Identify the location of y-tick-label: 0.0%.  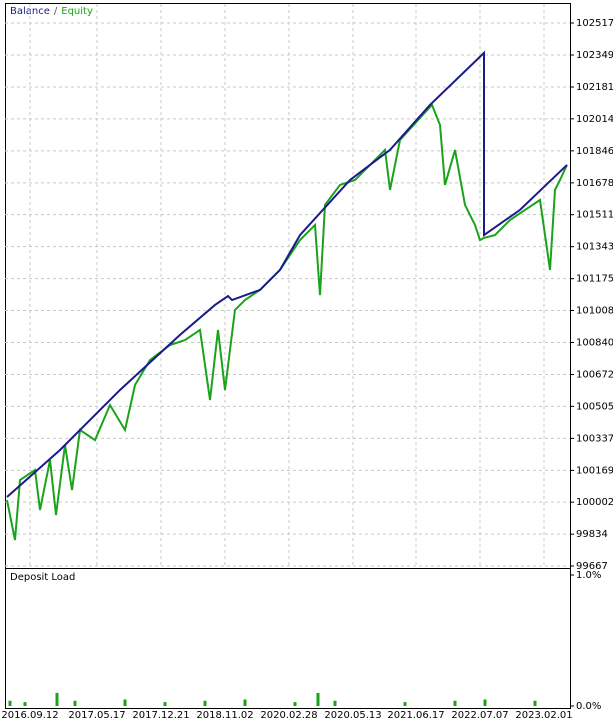
(588, 706).